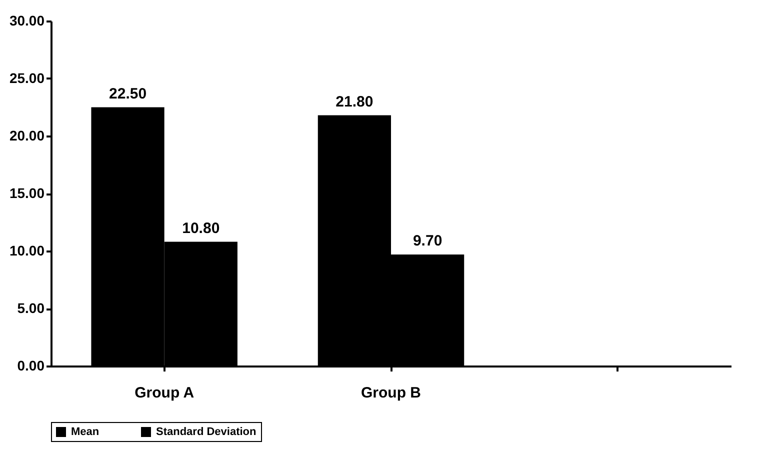 The width and height of the screenshot is (781, 472). I want to click on y-tick-label: 0.00, so click(31, 366).